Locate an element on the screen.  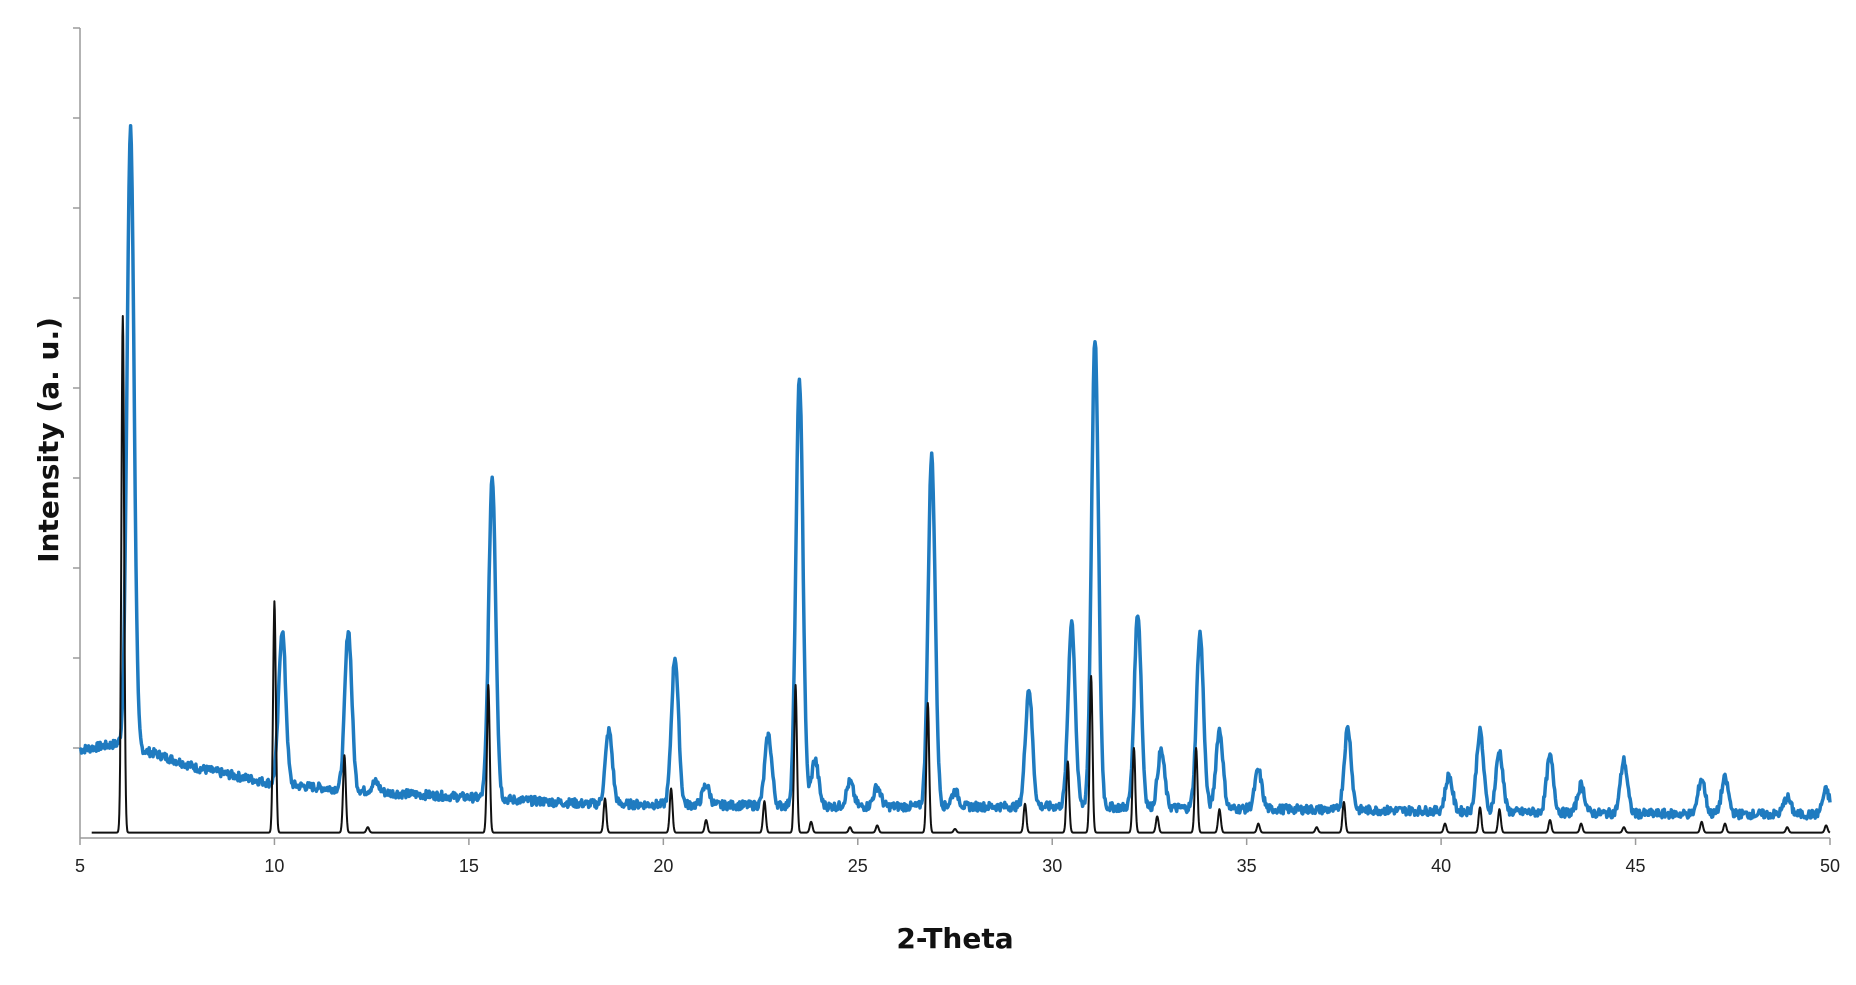
x-tick-label: 45 is located at coordinates (1636, 866).